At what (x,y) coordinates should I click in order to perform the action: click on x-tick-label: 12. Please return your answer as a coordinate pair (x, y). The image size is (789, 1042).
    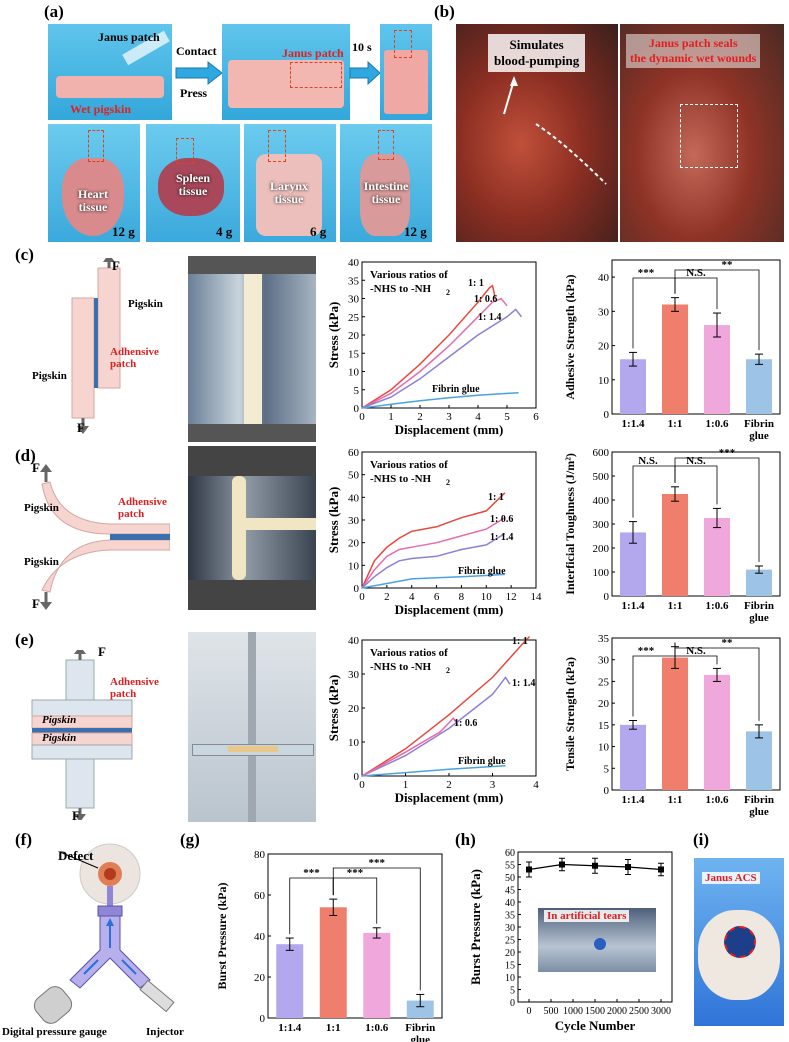
    Looking at the image, I should click on (511, 597).